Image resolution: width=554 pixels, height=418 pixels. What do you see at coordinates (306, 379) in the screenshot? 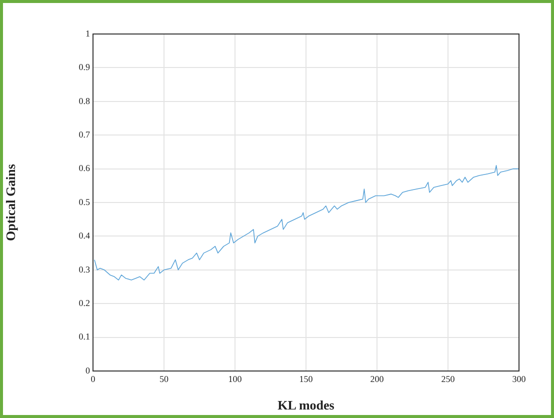
I see `x-tick-label: 150` at bounding box center [306, 379].